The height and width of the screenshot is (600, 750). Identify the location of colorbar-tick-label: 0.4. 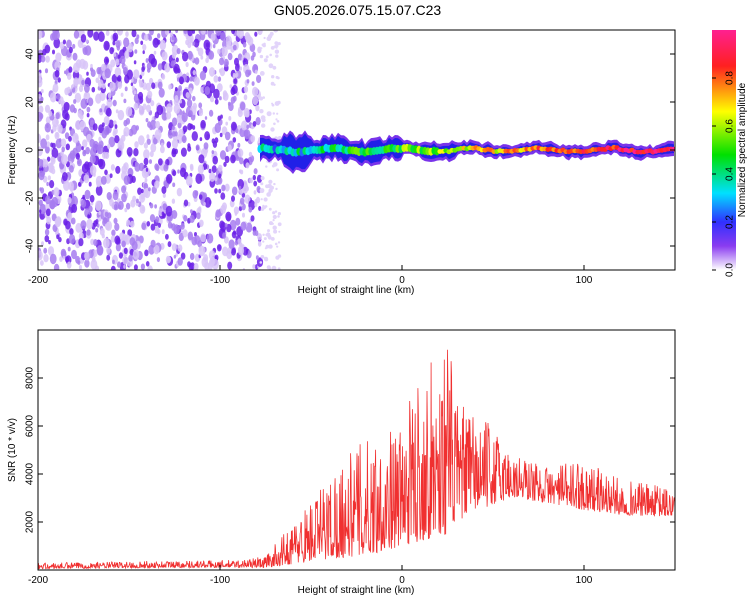
(730, 174).